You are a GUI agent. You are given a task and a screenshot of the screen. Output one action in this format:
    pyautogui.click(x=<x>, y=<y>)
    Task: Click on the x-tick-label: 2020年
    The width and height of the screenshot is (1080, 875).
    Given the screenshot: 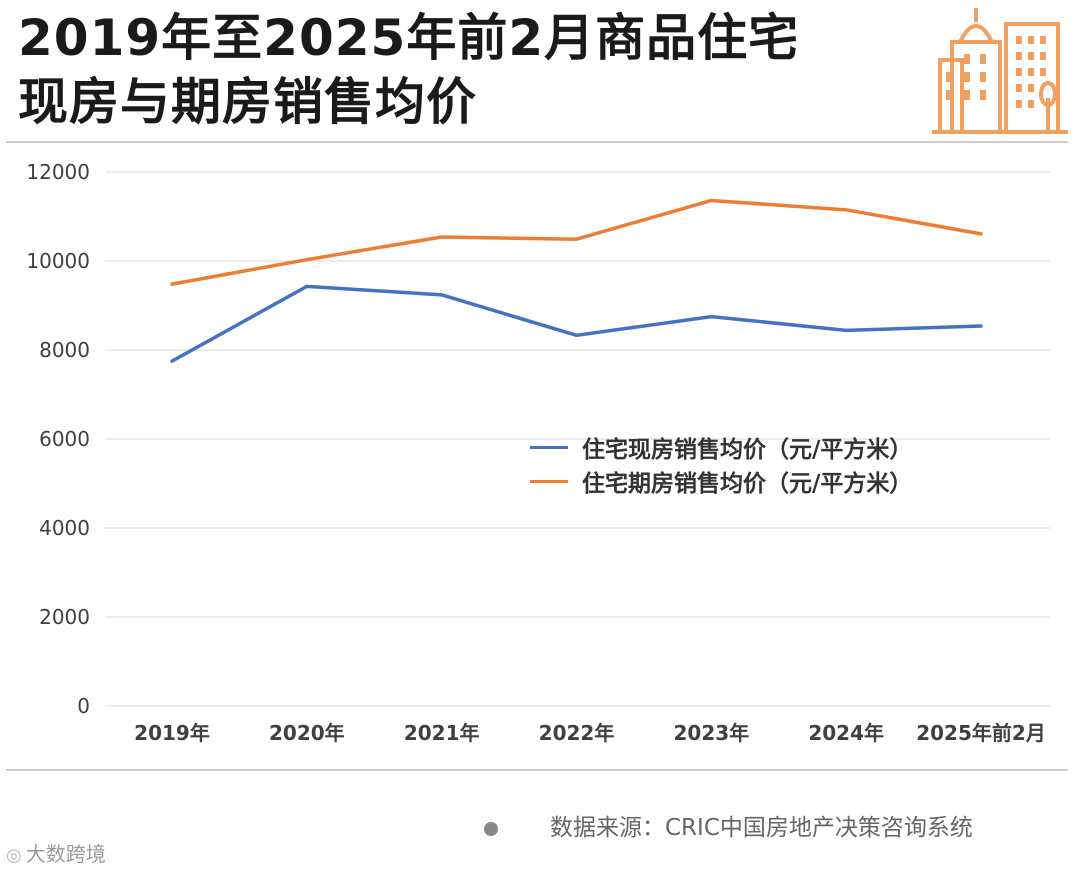 What is the action you would take?
    pyautogui.click(x=307, y=733)
    